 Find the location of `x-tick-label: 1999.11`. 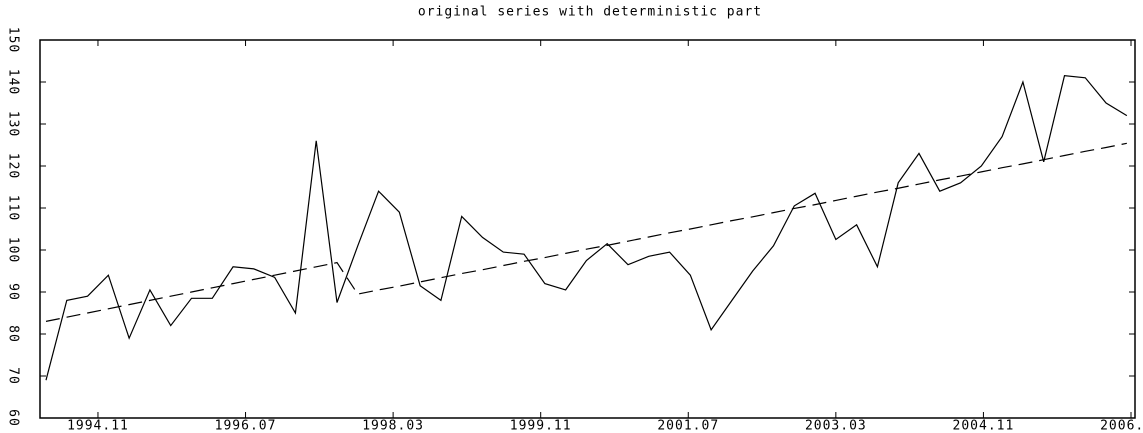

x-tick-label: 1999.11 is located at coordinates (541, 426).